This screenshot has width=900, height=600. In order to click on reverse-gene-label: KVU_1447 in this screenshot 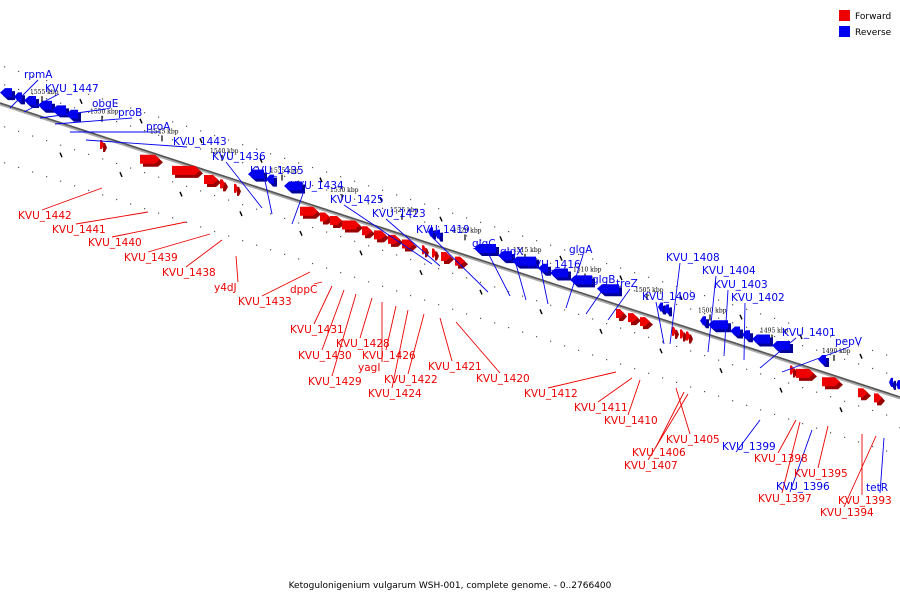, I will do `click(72, 89)`.